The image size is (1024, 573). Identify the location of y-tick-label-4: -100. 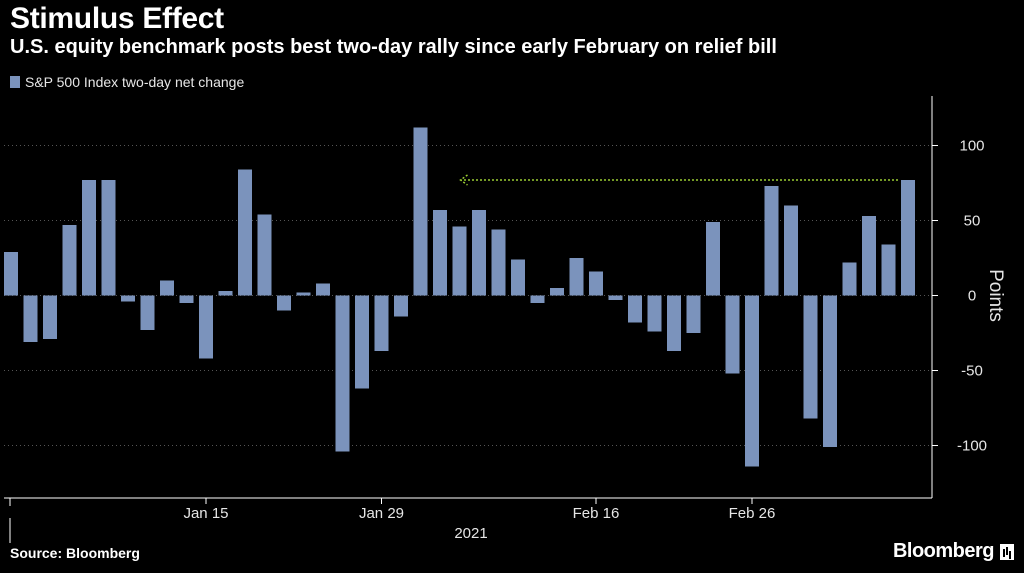
(972, 446).